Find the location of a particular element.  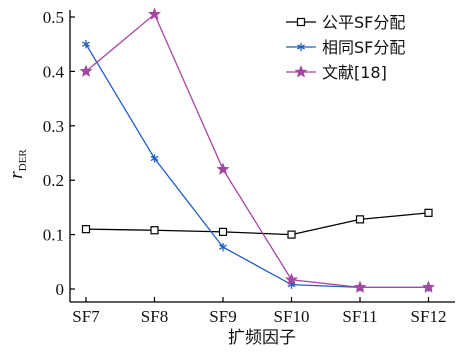

x-tick-label: SF12 is located at coordinates (429, 316).